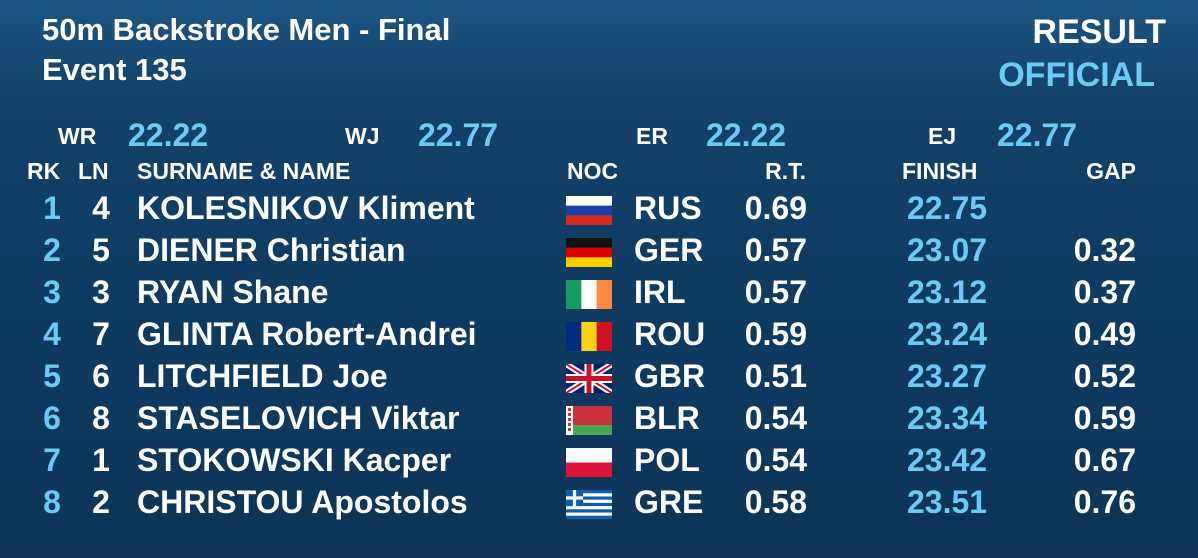 The image size is (1198, 558). What do you see at coordinates (362, 136) in the screenshot?
I see `record-label: WJ` at bounding box center [362, 136].